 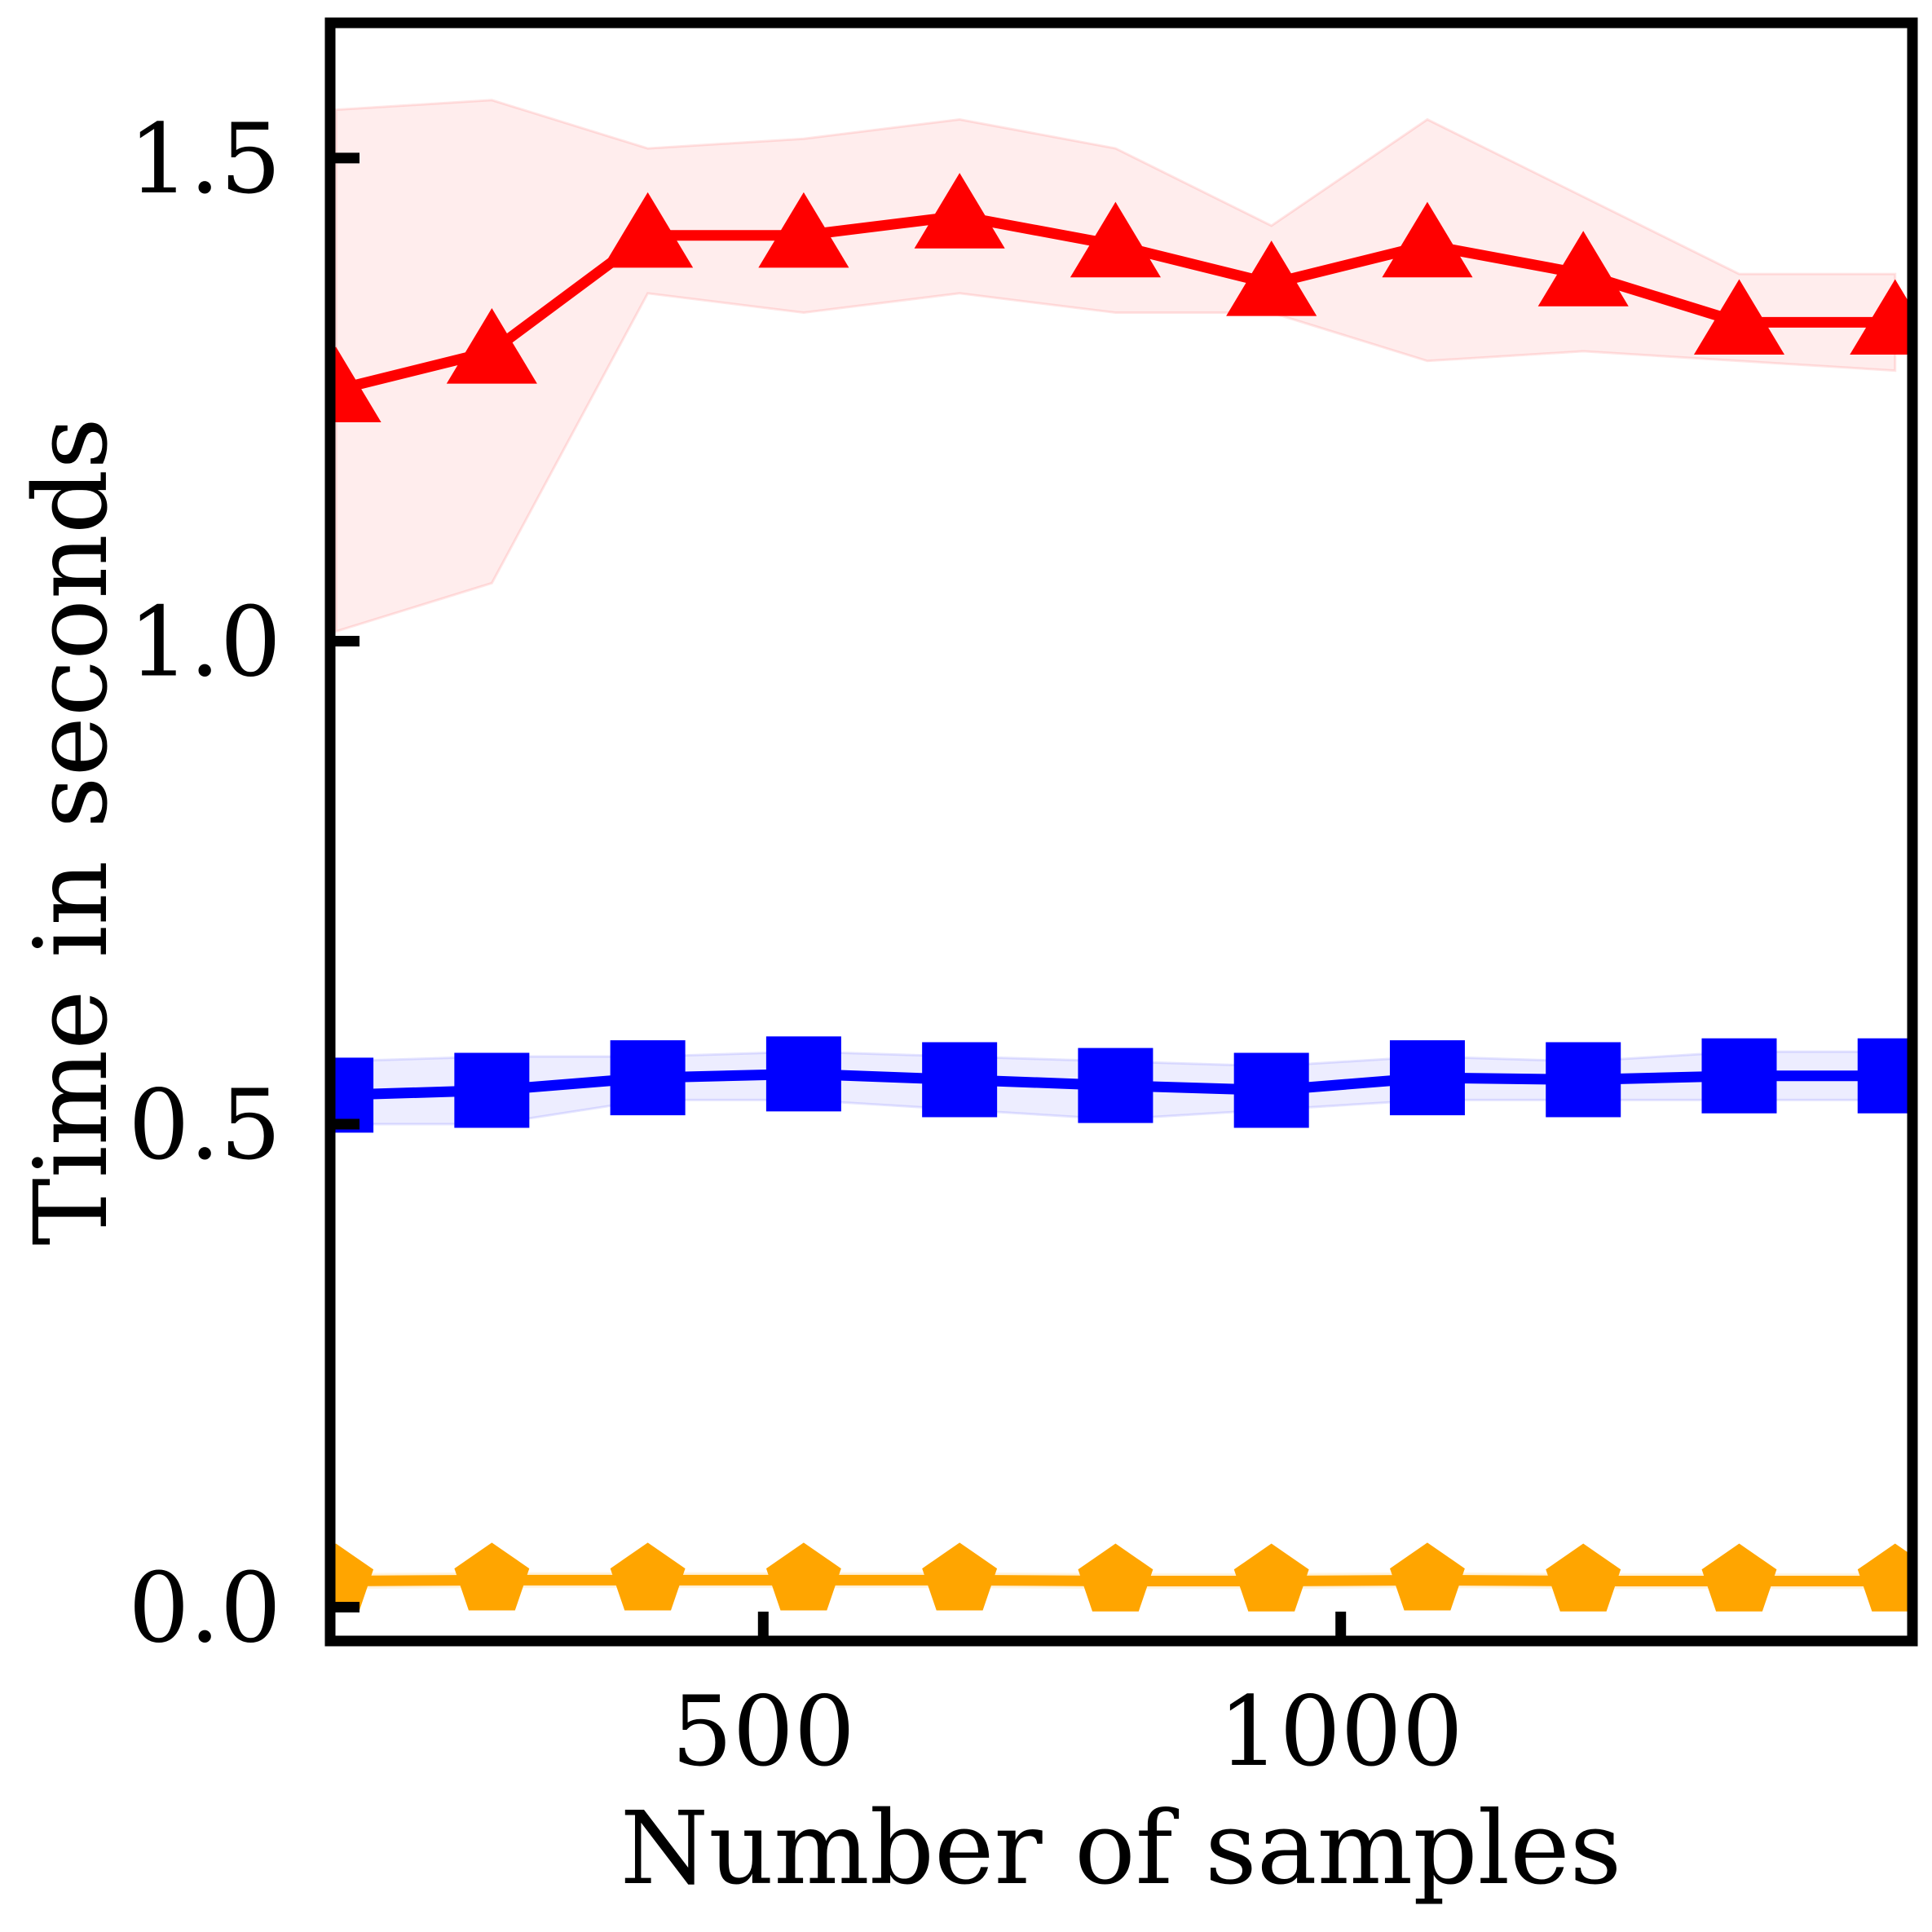 I want to click on y-axis-label: Time in seconds, so click(x=71, y=831).